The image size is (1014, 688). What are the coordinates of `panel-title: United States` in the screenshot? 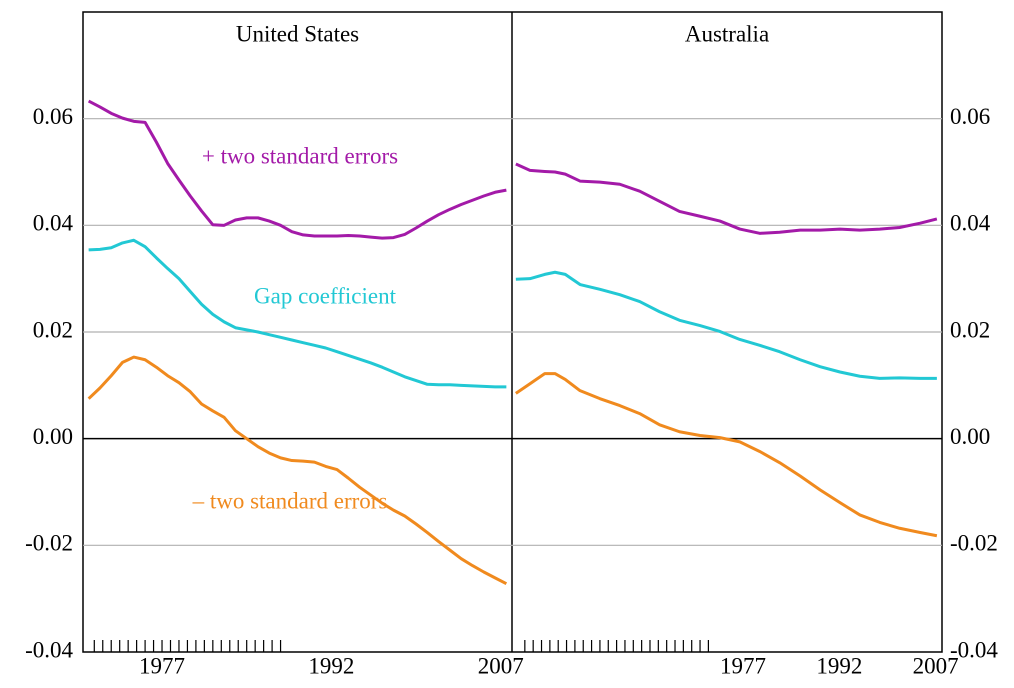 It's located at (297, 33).